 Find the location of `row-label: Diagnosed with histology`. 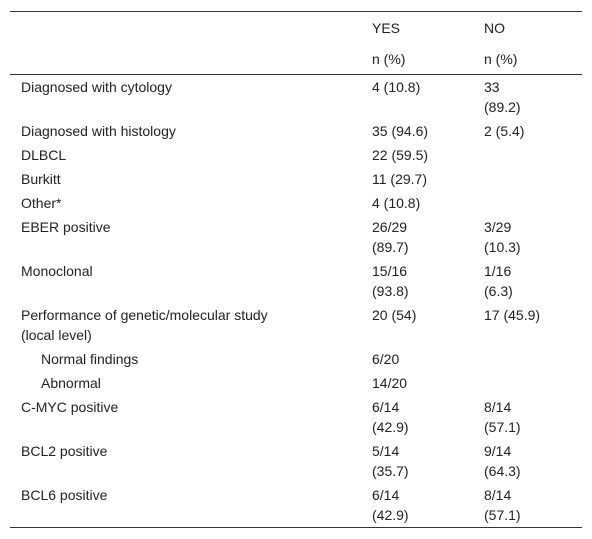

row-label: Diagnosed with histology is located at coordinates (185, 131).